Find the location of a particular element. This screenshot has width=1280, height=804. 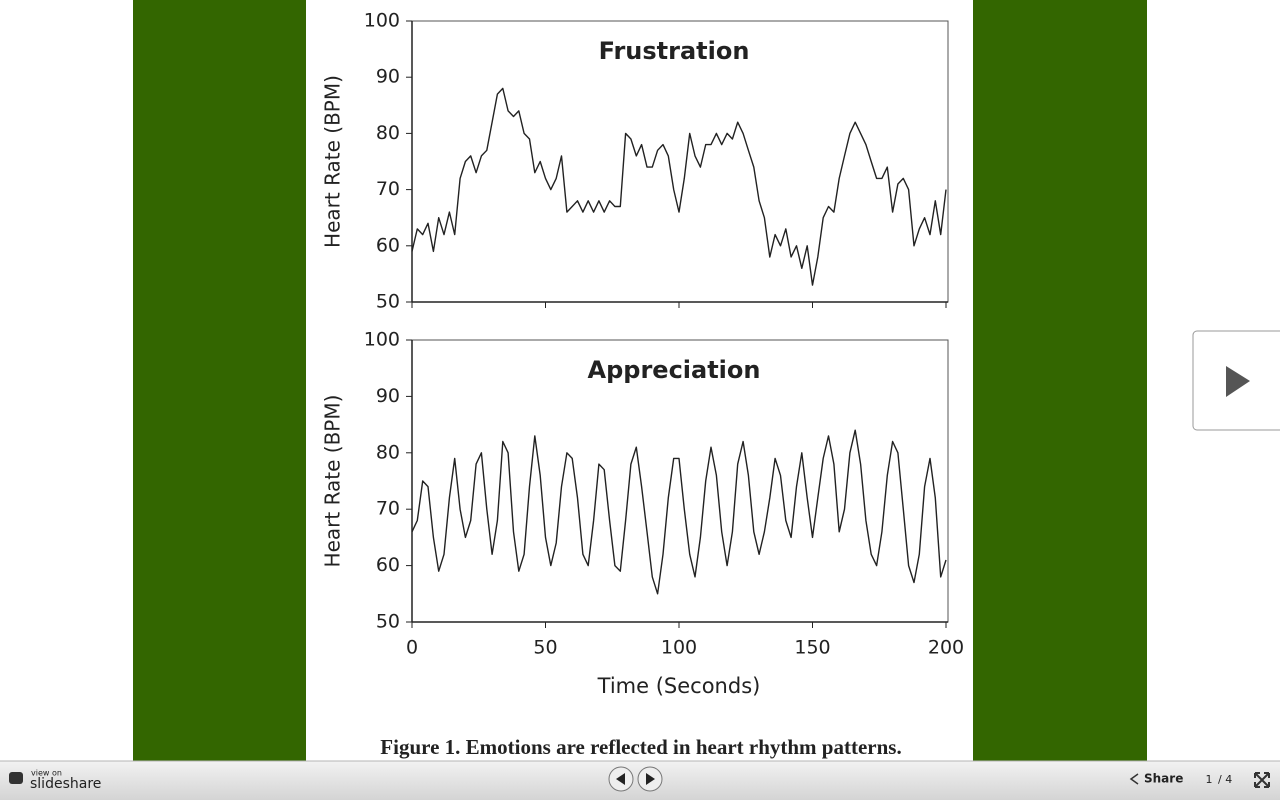

view-on: view on is located at coordinates (46, 773).